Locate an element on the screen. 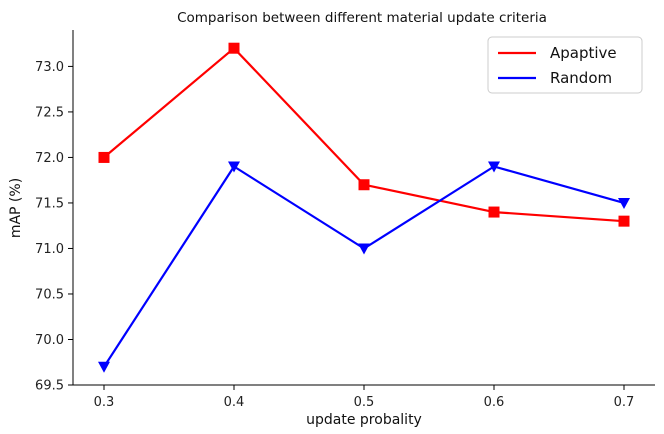  y-axis-title: mAP (%) is located at coordinates (16, 208).